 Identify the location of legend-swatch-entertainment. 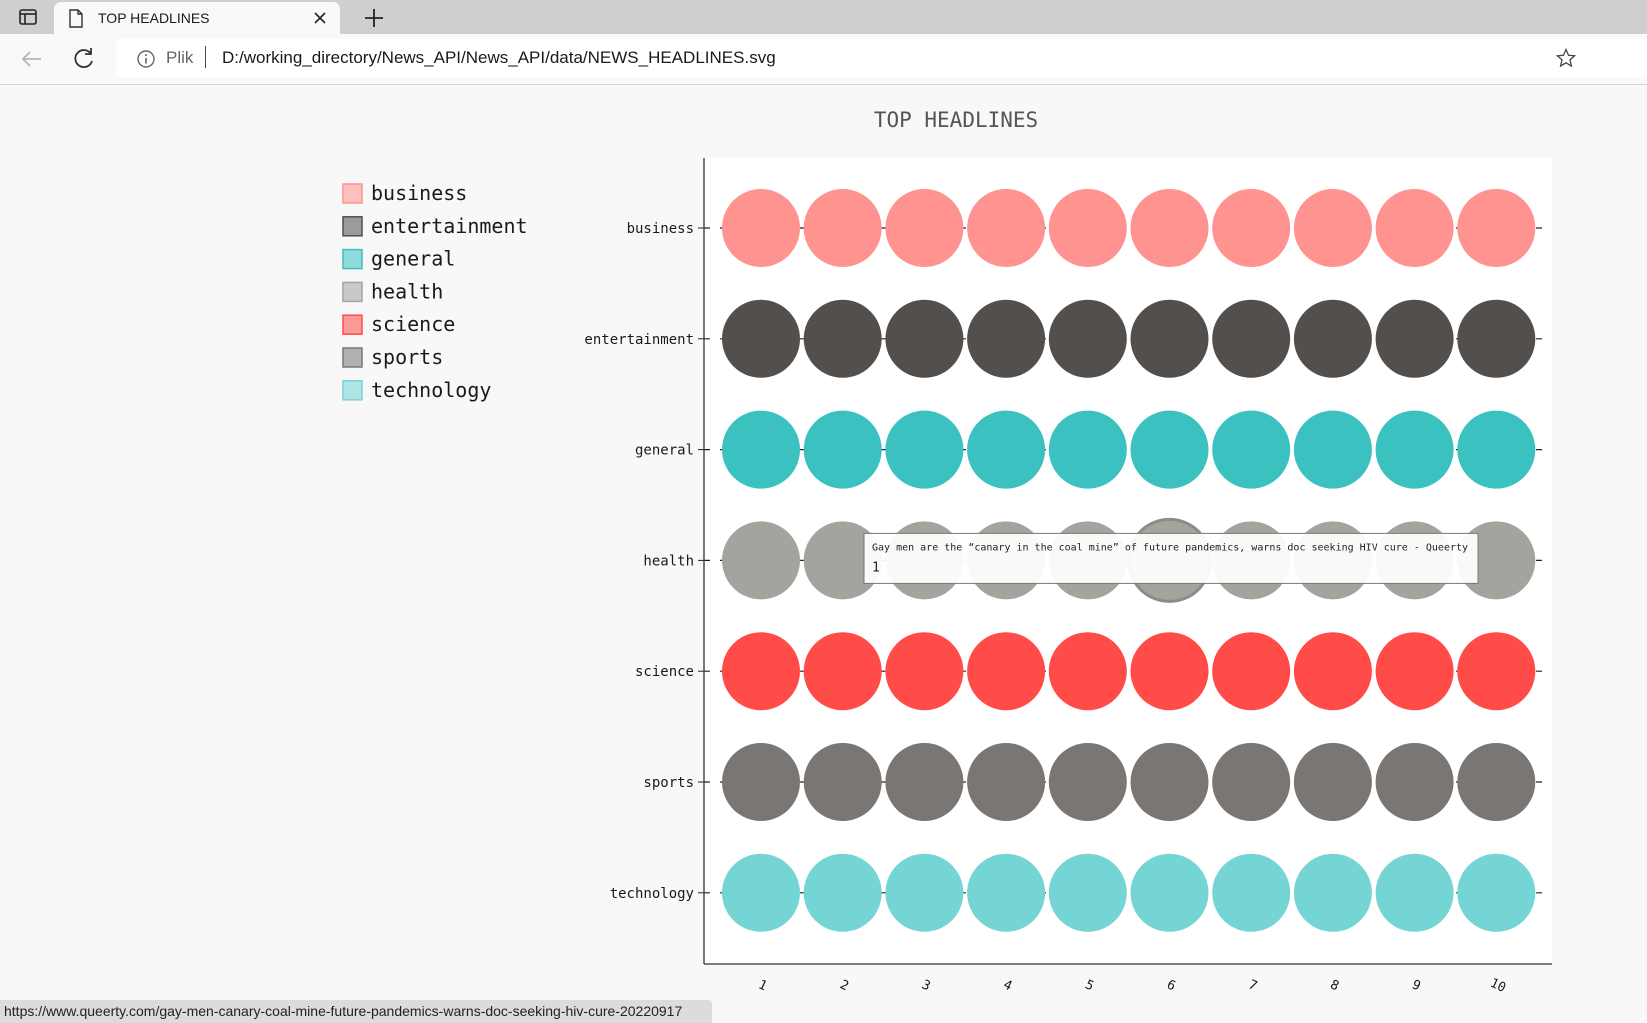
(352, 226).